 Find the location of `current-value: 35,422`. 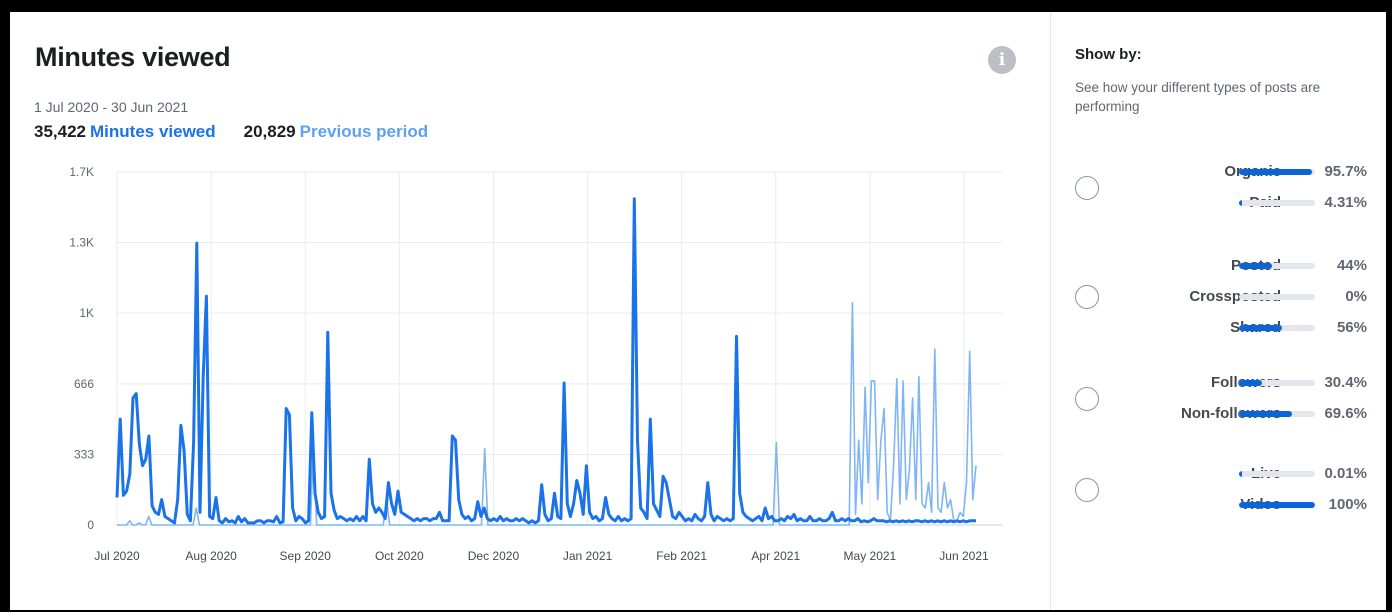

current-value: 35,422 is located at coordinates (60, 131).